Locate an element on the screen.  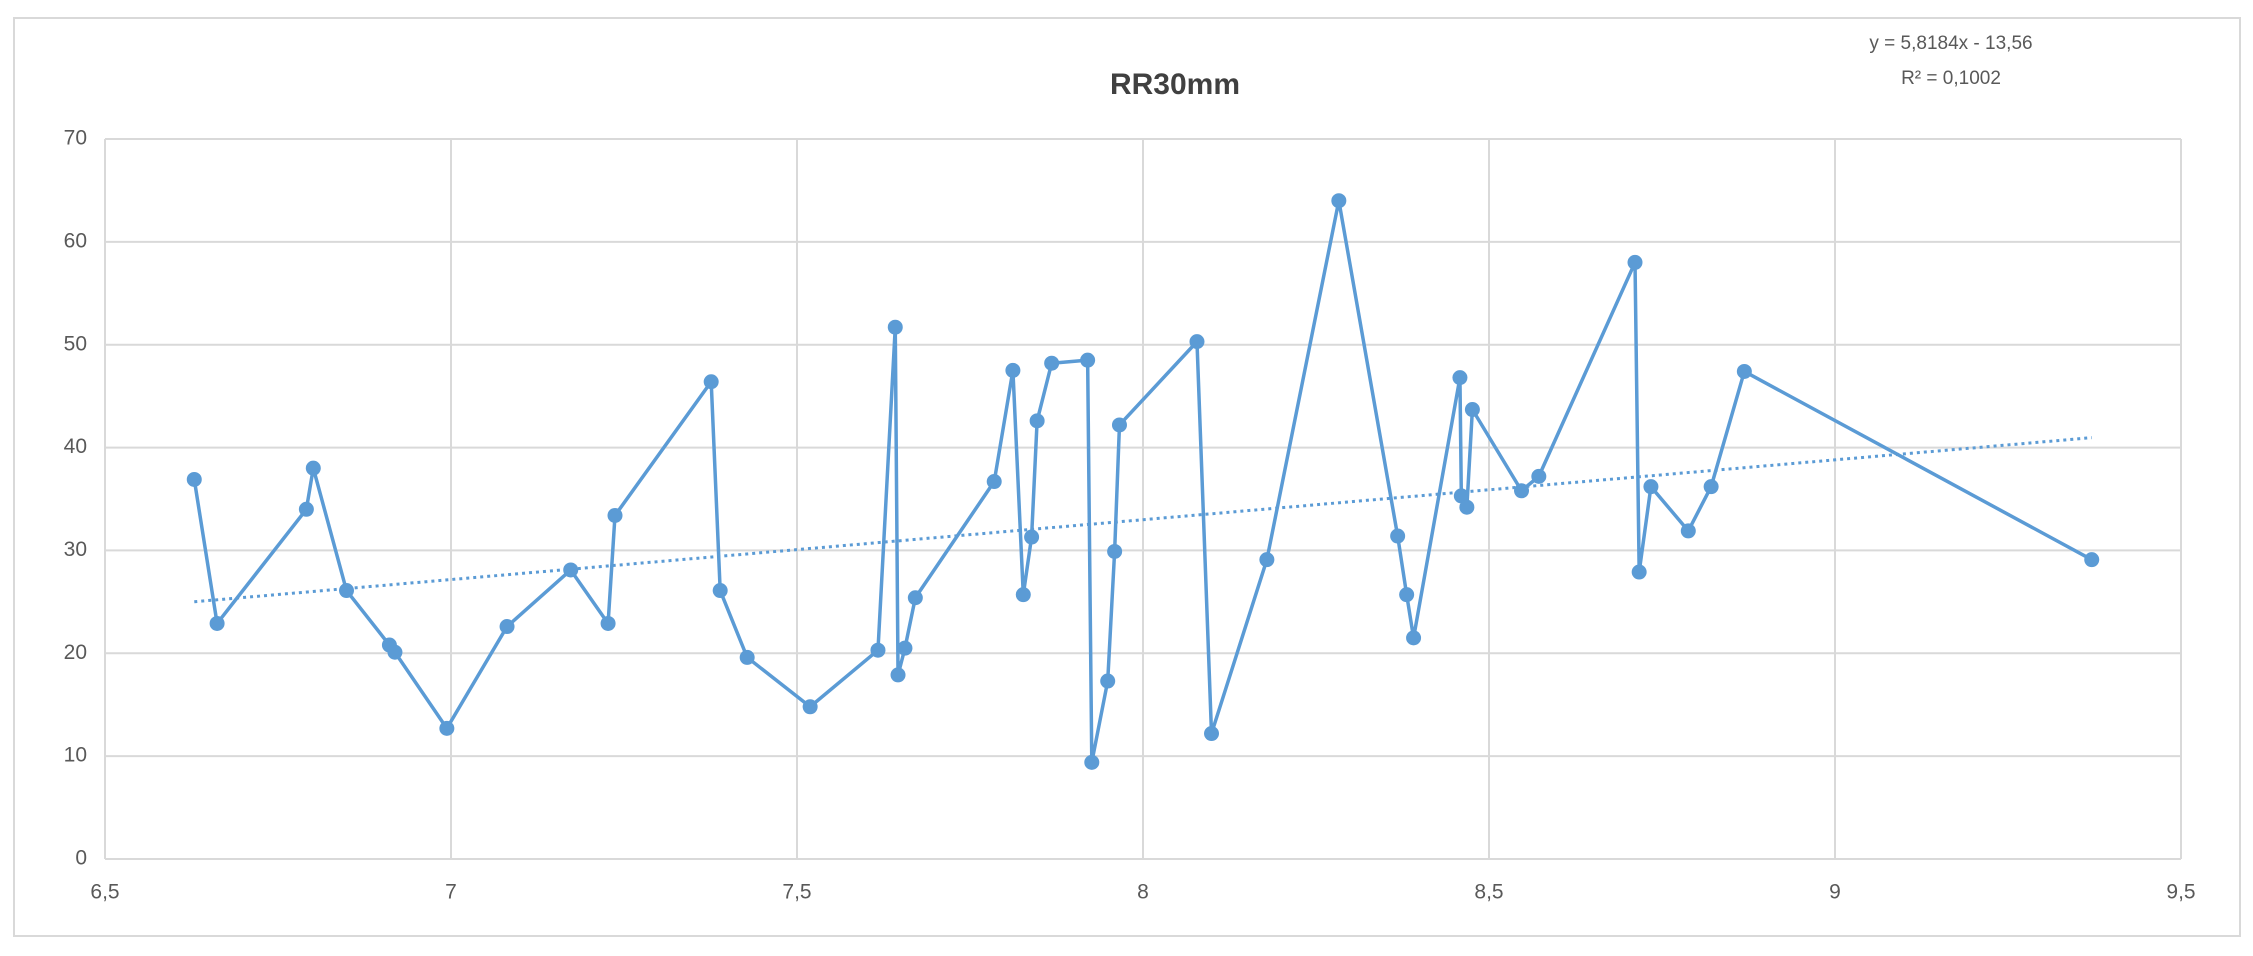
x-tick-label: 9 is located at coordinates (1835, 892).